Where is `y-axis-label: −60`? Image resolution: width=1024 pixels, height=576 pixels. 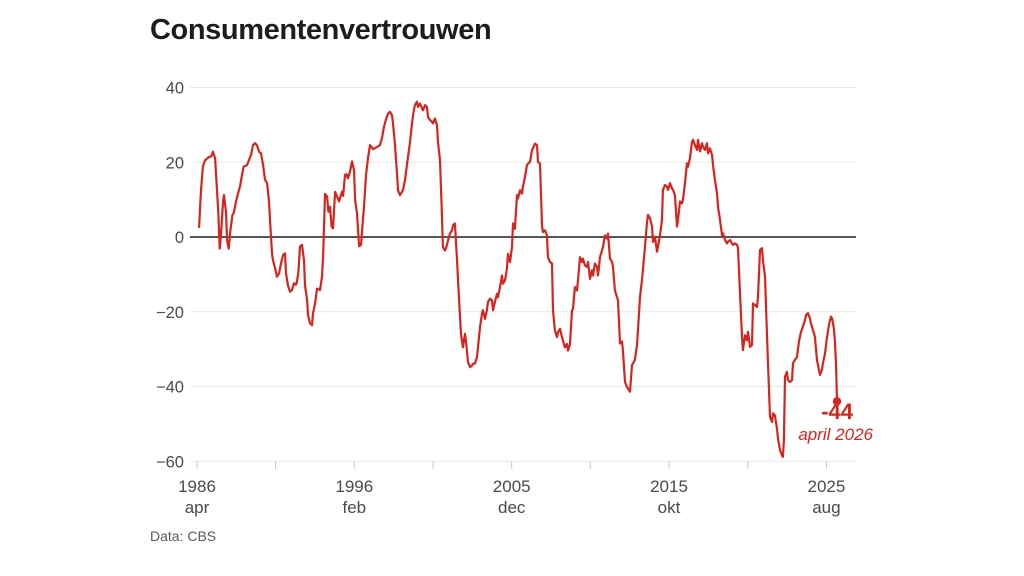 y-axis-label: −60 is located at coordinates (170, 462).